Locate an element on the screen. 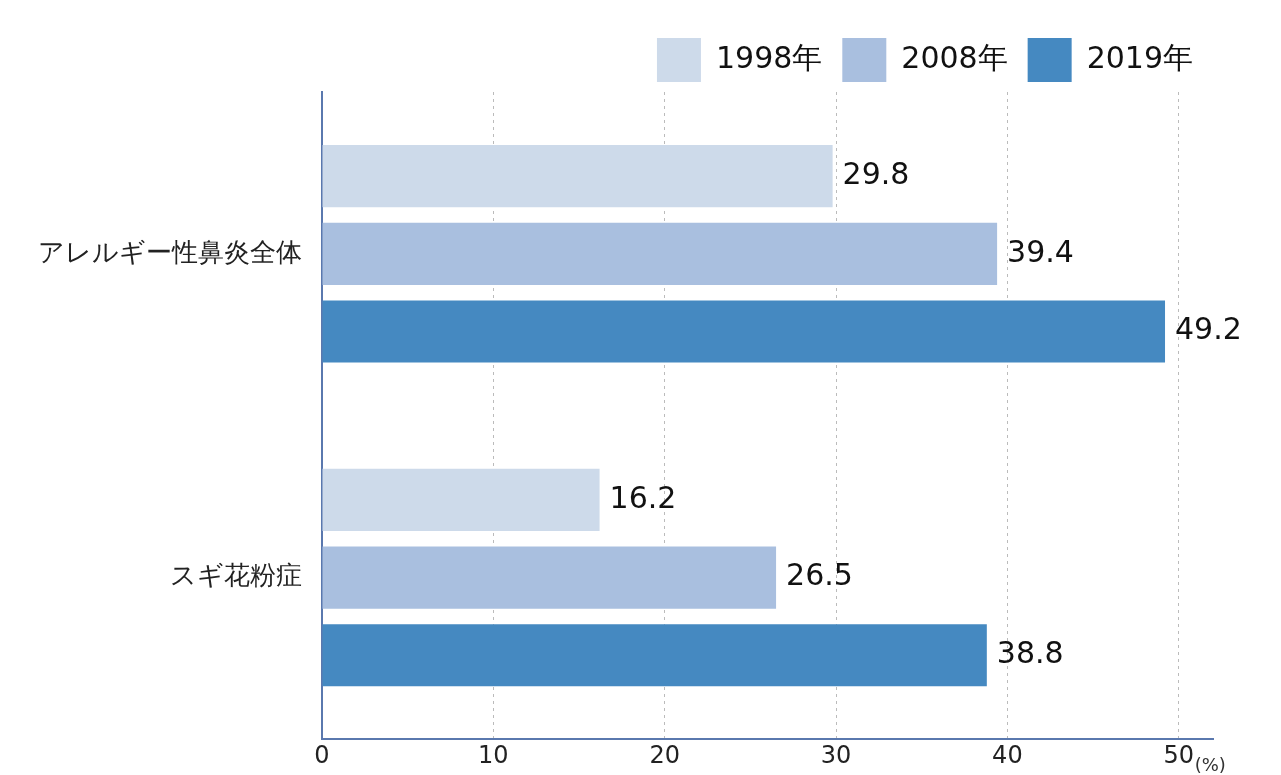  x-tick-label: 50 is located at coordinates (1178, 755).